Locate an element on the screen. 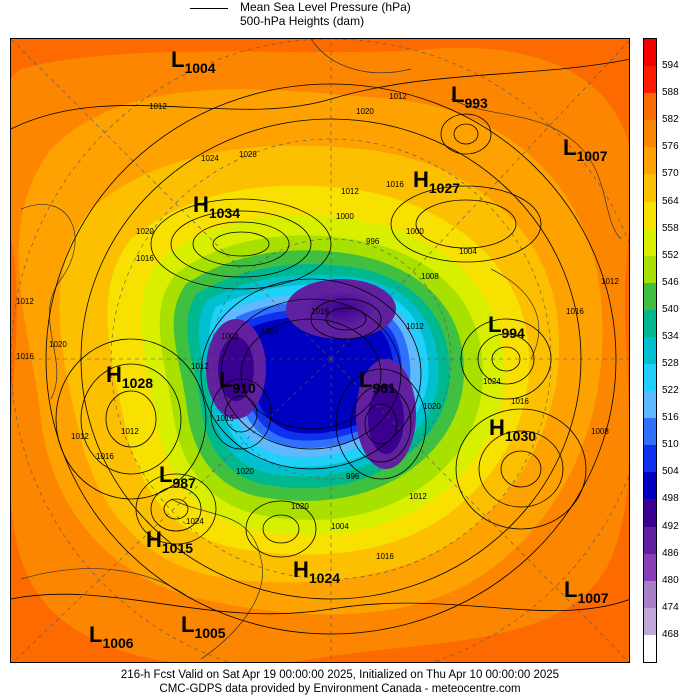  high-pressure-label: H1015 is located at coordinates (170, 542).